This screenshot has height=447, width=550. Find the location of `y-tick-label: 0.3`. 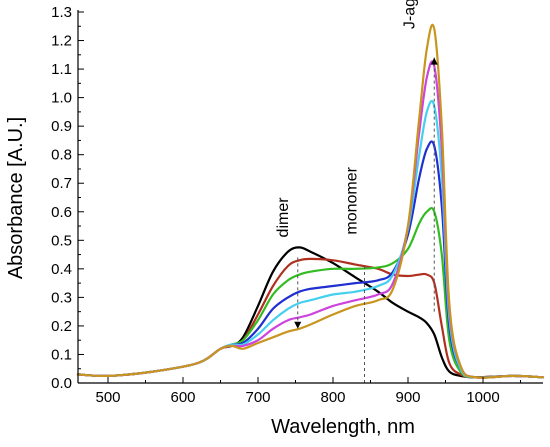

y-tick-label: 0.3 is located at coordinates (61, 297).